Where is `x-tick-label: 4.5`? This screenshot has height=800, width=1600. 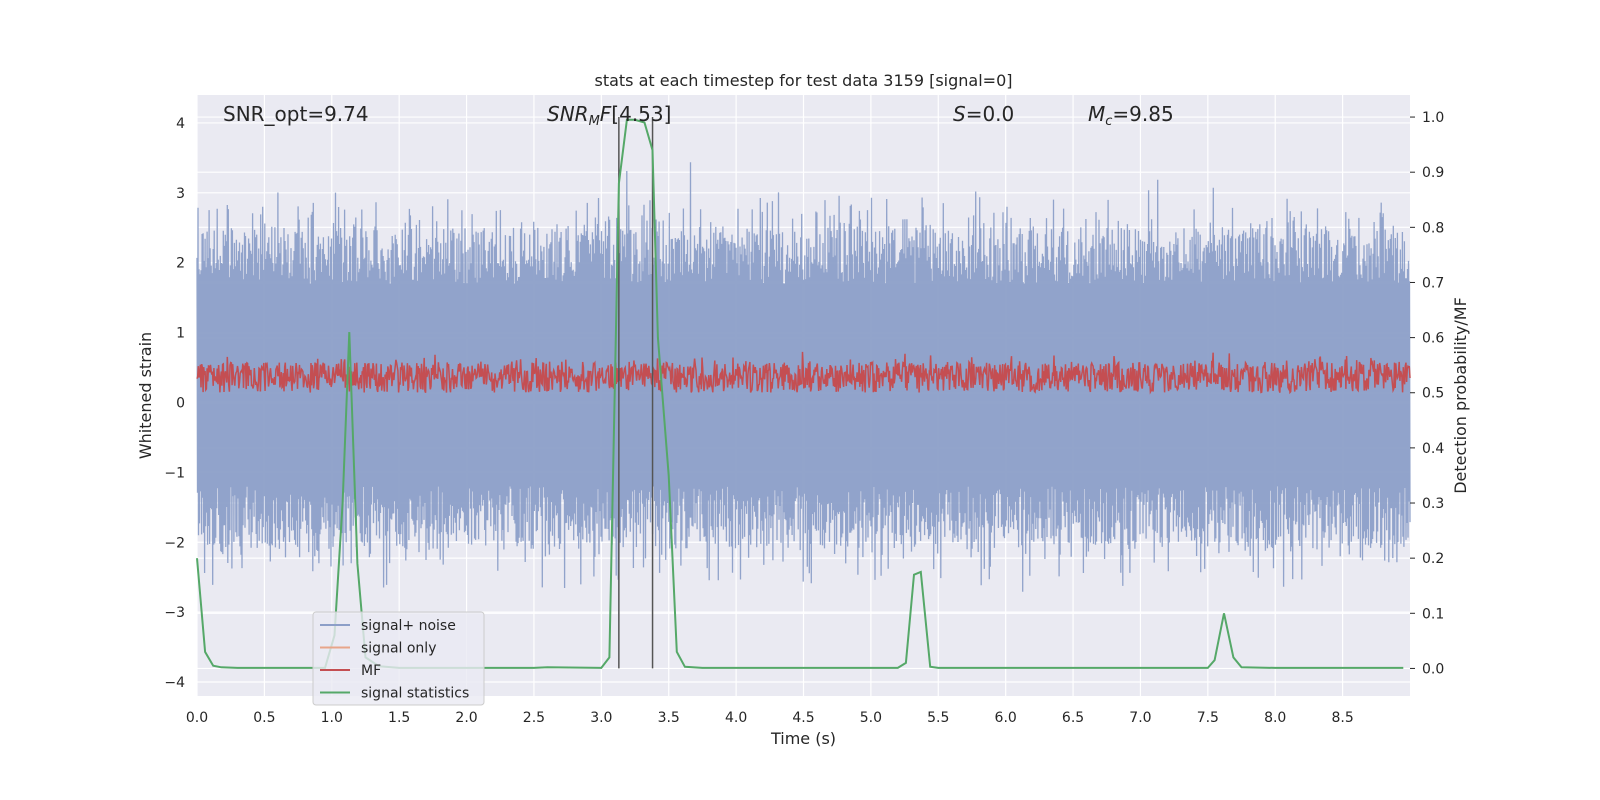 x-tick-label: 4.5 is located at coordinates (803, 718).